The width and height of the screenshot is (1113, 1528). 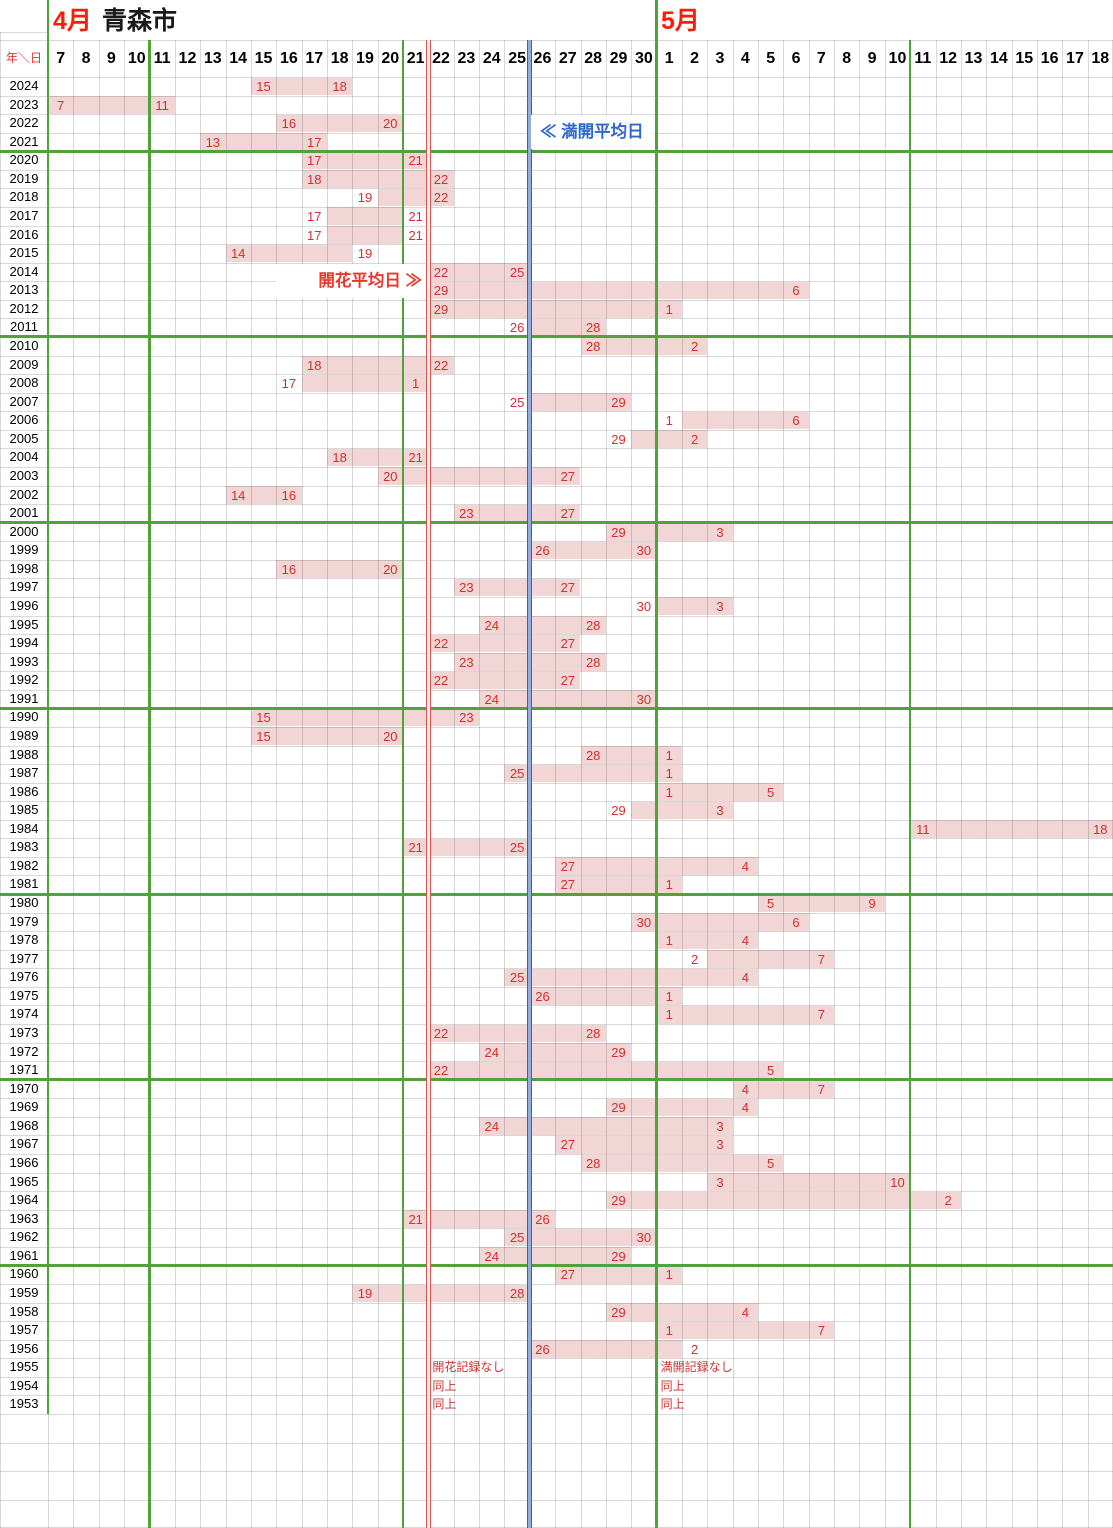 I want to click on avg-kaika-line, so click(x=428, y=784).